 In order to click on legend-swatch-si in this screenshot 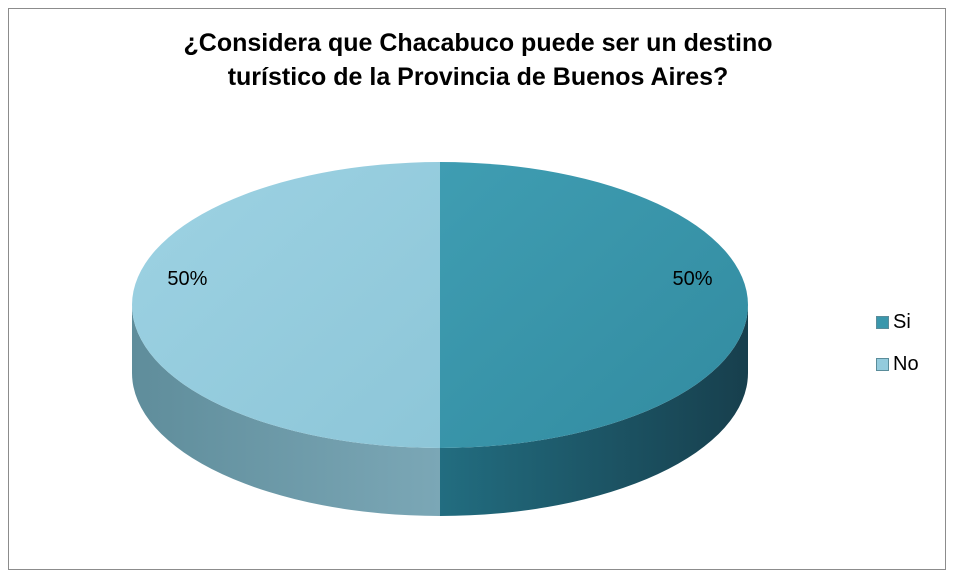, I will do `click(882, 322)`.